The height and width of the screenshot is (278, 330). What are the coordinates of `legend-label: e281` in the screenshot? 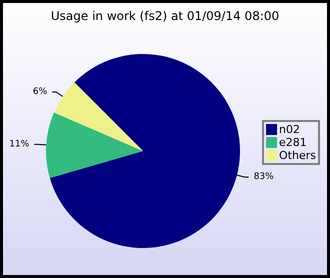 It's located at (293, 142).